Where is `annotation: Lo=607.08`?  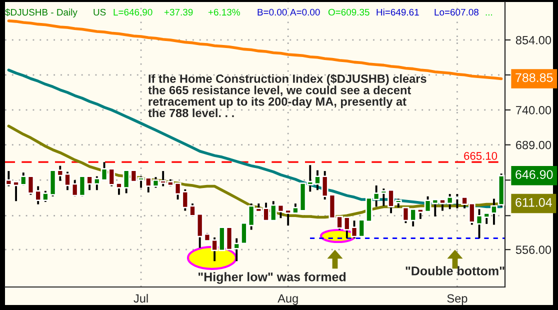 annotation: Lo=607.08 is located at coordinates (456, 12).